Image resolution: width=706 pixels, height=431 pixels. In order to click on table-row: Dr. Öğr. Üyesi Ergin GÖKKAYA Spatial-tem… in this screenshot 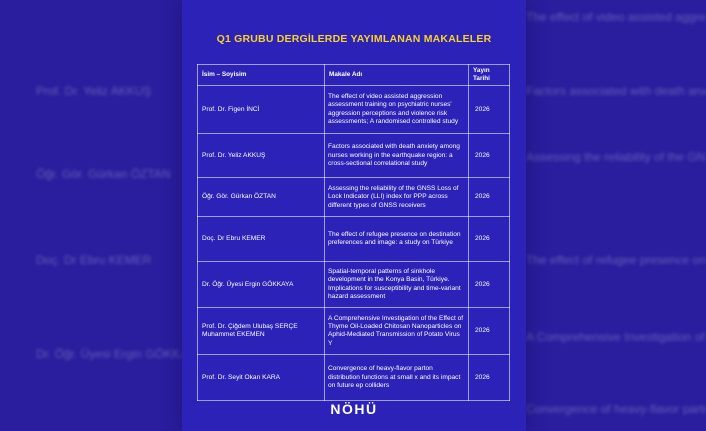, I will do `click(353, 285)`.